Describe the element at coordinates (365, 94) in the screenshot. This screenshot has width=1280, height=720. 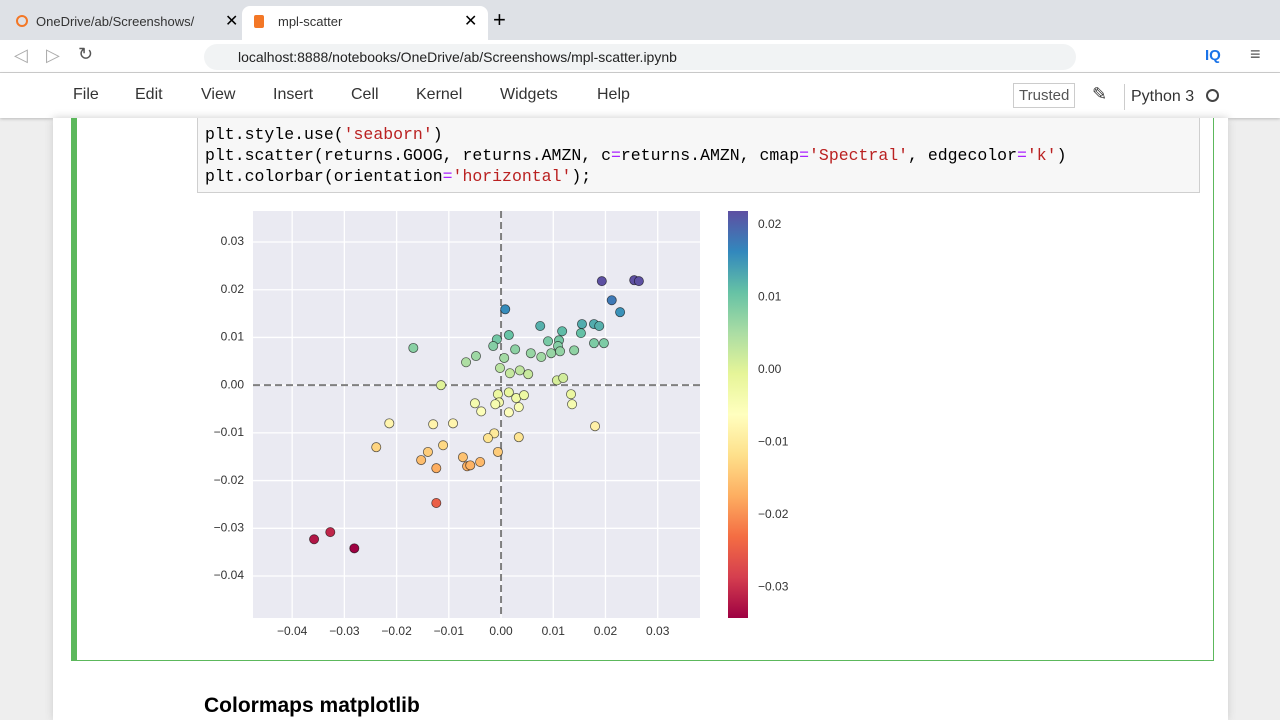
I see `menu-item: Cell` at that location.